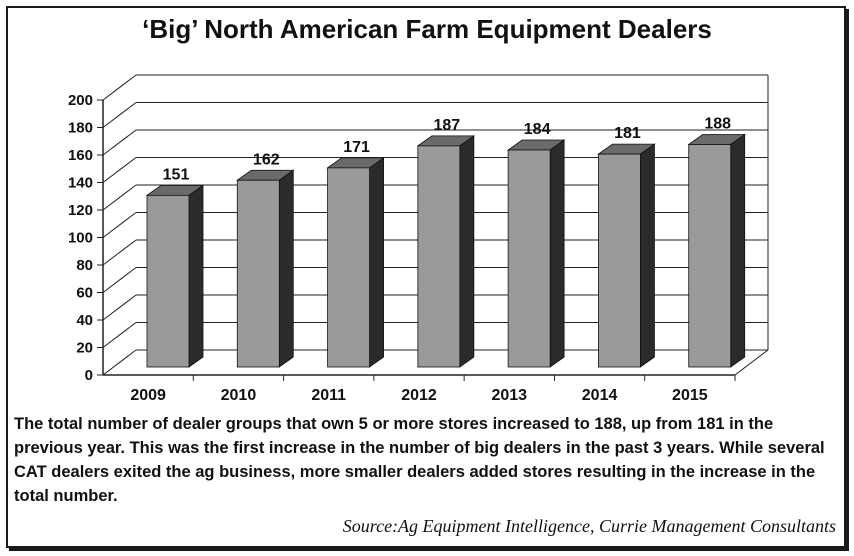 The image size is (854, 556). What do you see at coordinates (148, 395) in the screenshot?
I see `x-tick-label: 2009` at bounding box center [148, 395].